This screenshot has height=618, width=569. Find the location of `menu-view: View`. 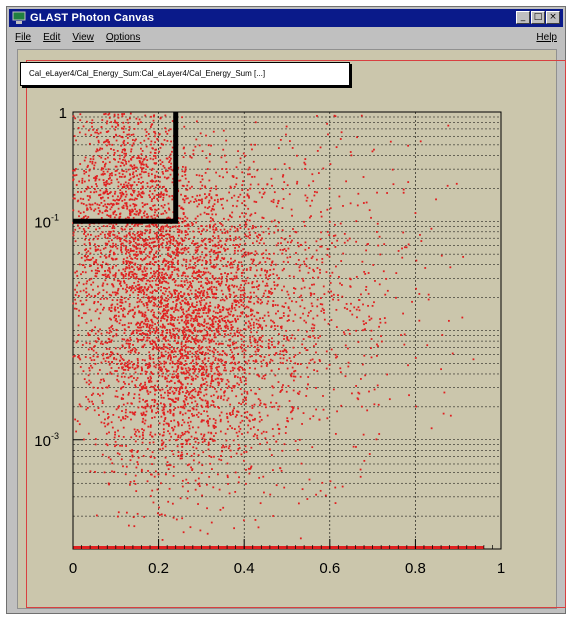

menu-view: View is located at coordinates (83, 37).